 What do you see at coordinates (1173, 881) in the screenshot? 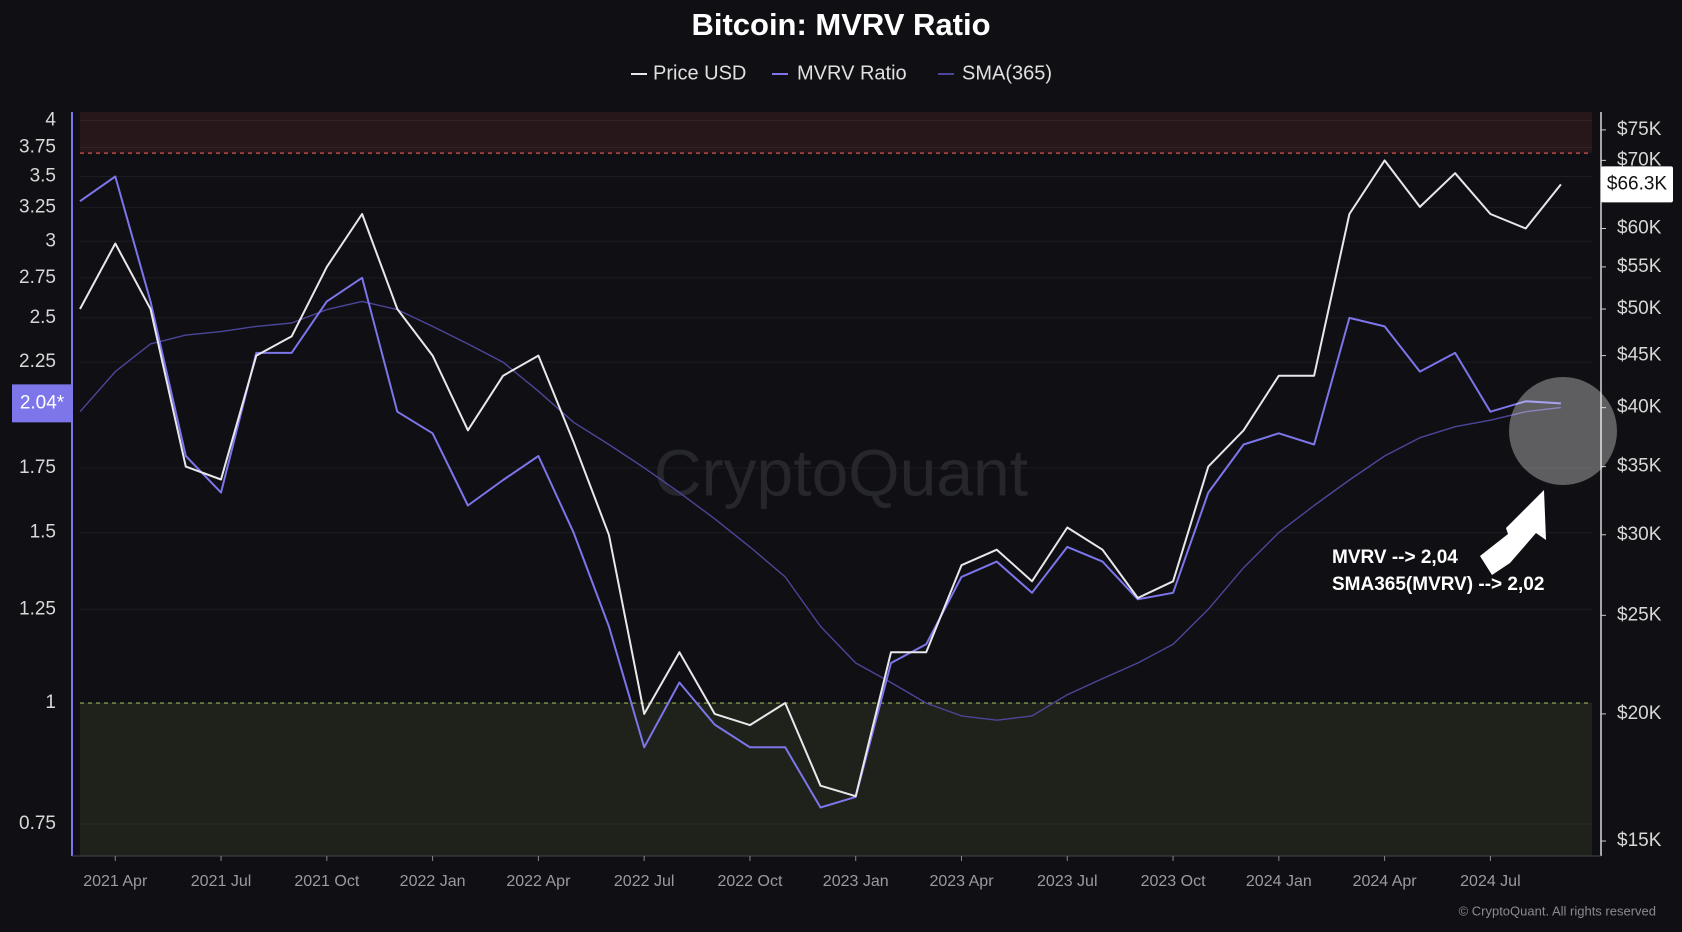
I see `x-tick-label: 2023 Oct` at bounding box center [1173, 881].